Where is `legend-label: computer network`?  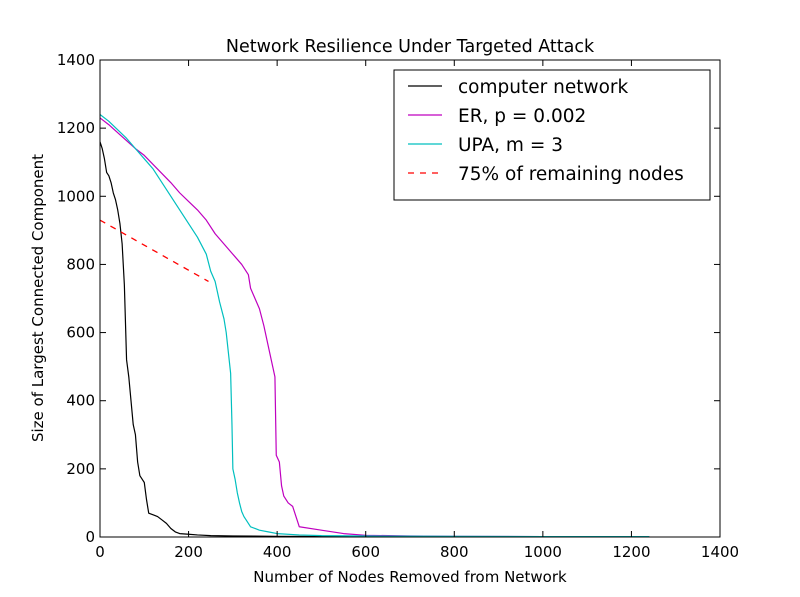 legend-label: computer network is located at coordinates (543, 87).